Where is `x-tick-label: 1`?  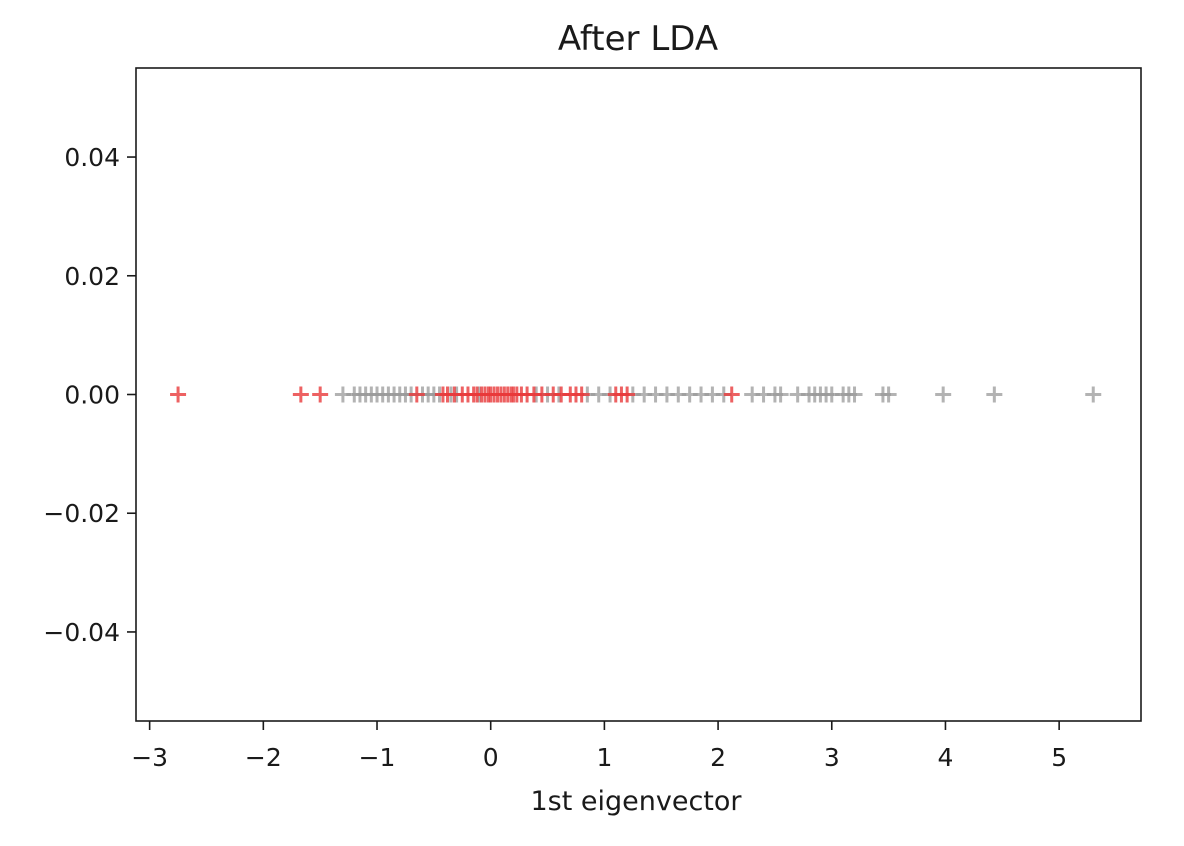
x-tick-label: 1 is located at coordinates (604, 757).